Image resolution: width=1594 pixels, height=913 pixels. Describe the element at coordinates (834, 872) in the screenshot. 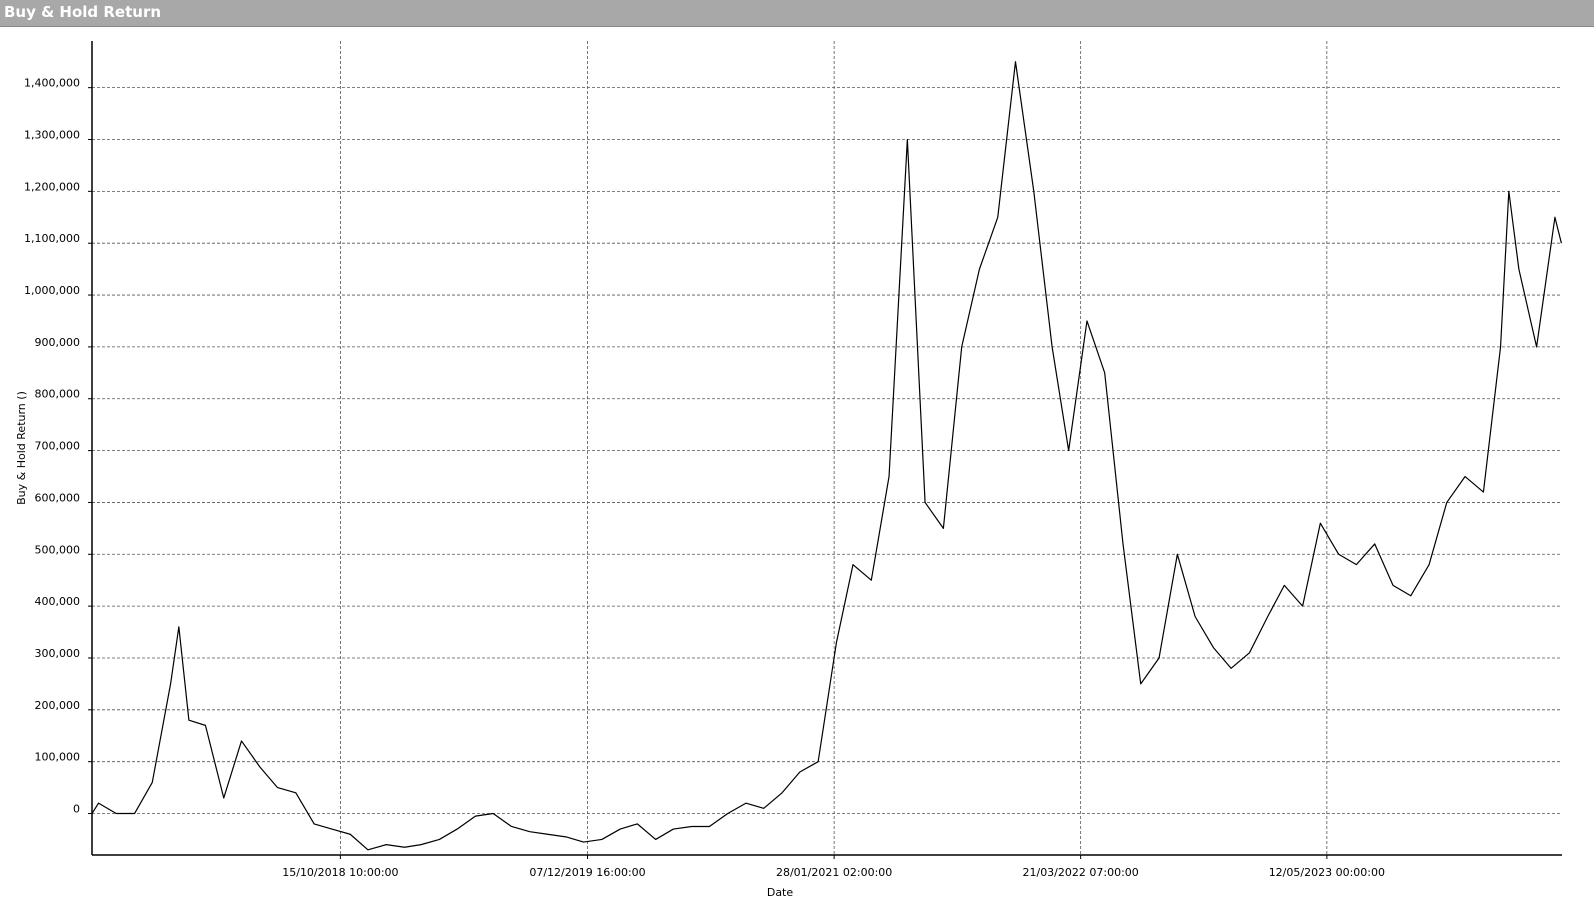

I see `x-tick-label: 28/01/2021 02:00:00` at that location.